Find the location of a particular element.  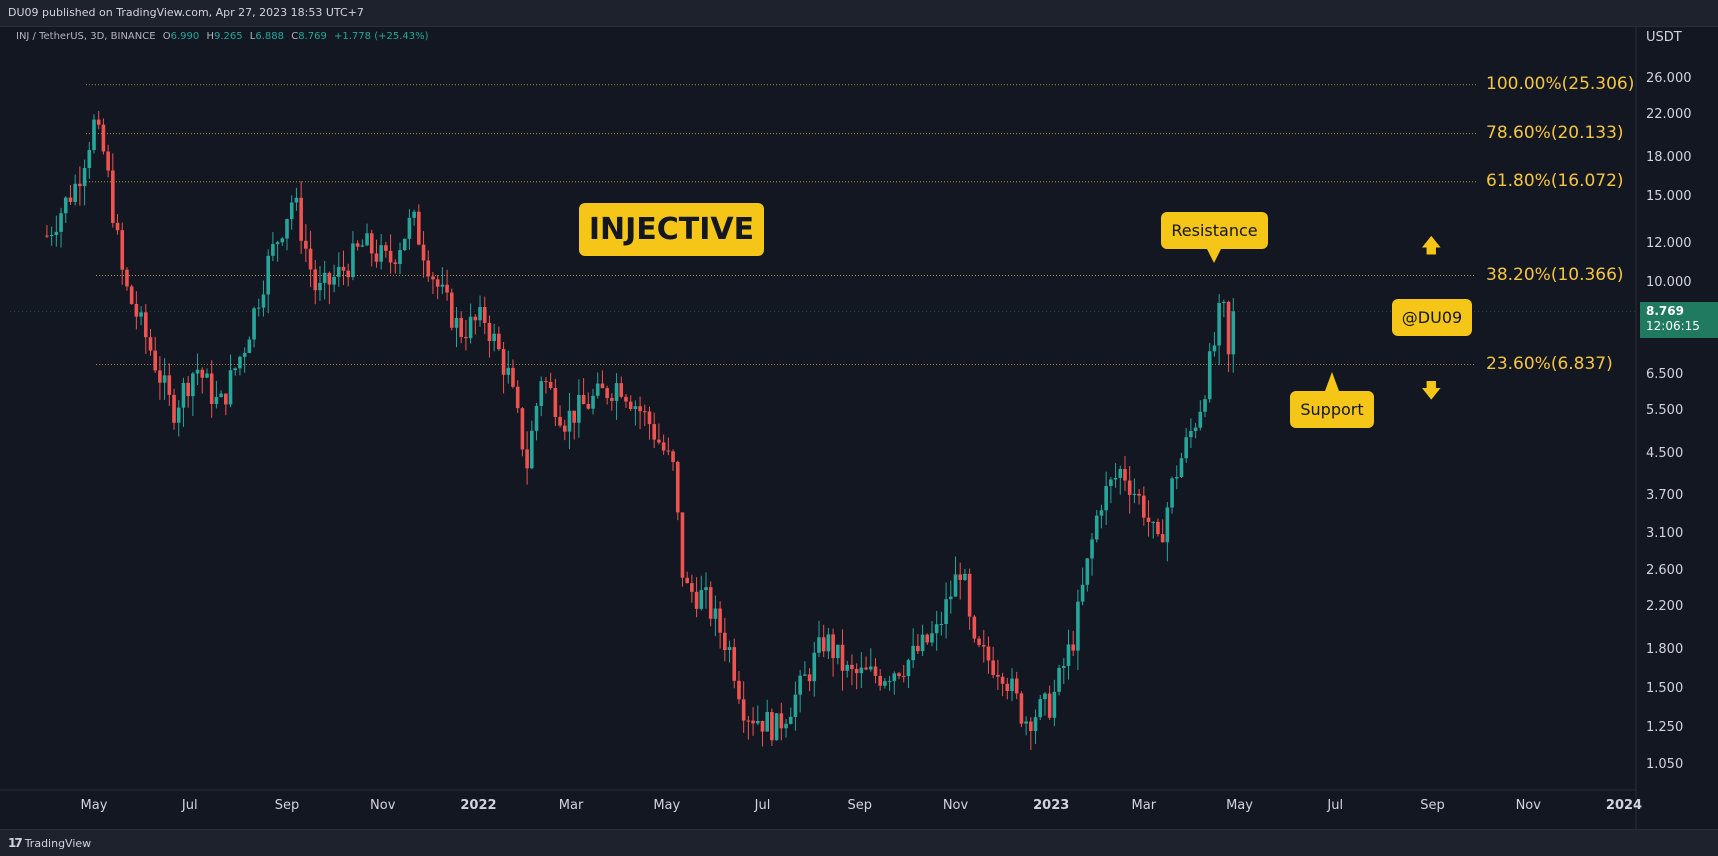

resistance-callout: Resistance is located at coordinates (1214, 230).